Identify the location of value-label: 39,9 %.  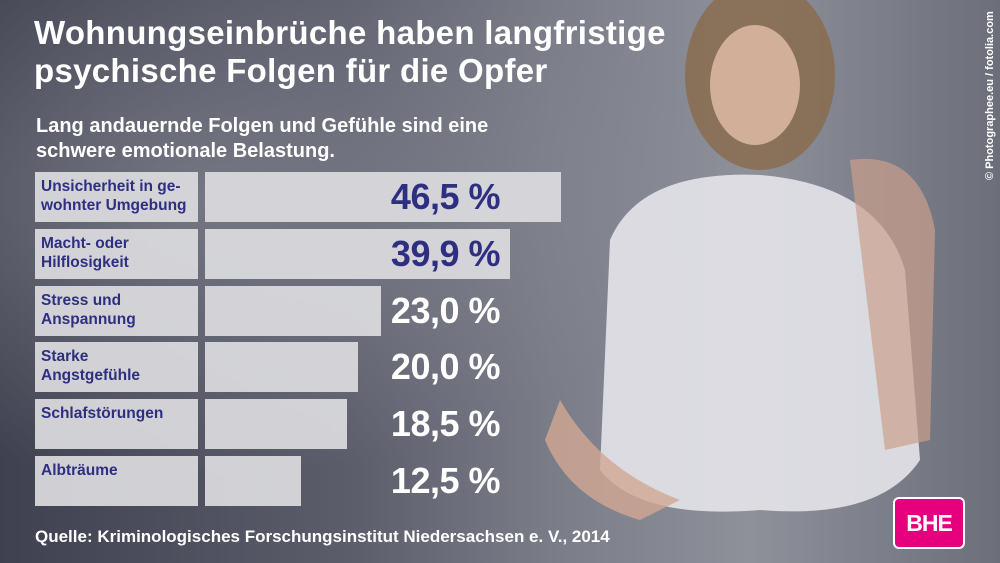
(445, 253).